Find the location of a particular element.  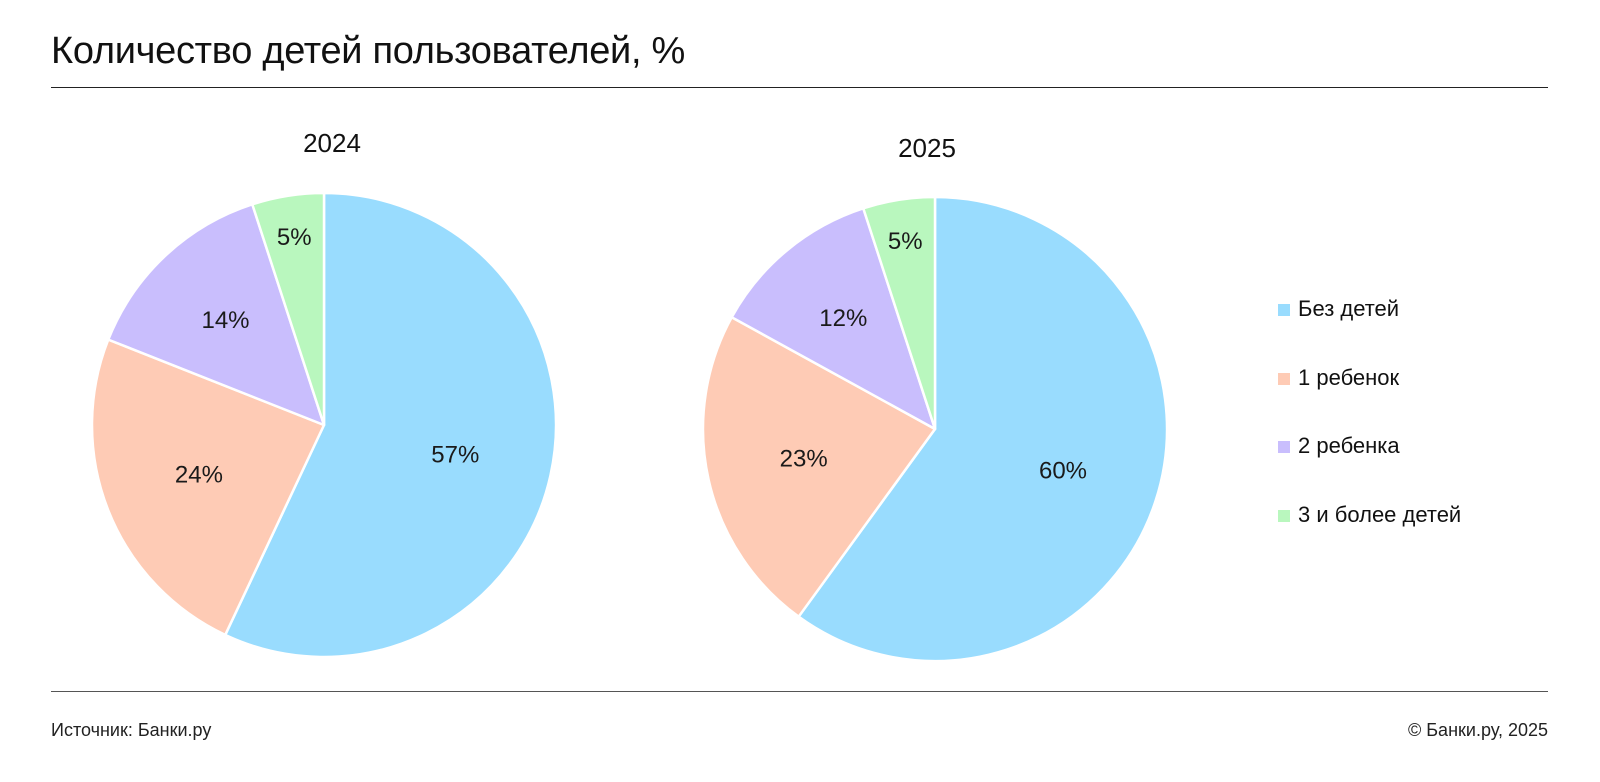

footer-divider is located at coordinates (799, 691).